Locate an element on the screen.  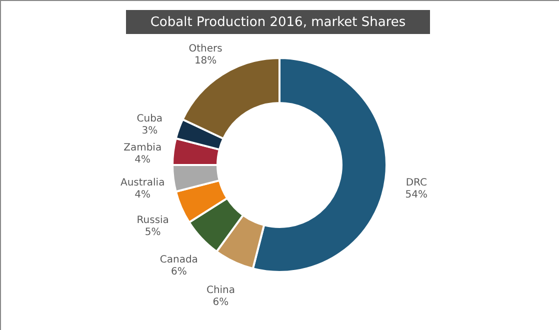
data-label: 18% is located at coordinates (205, 60).